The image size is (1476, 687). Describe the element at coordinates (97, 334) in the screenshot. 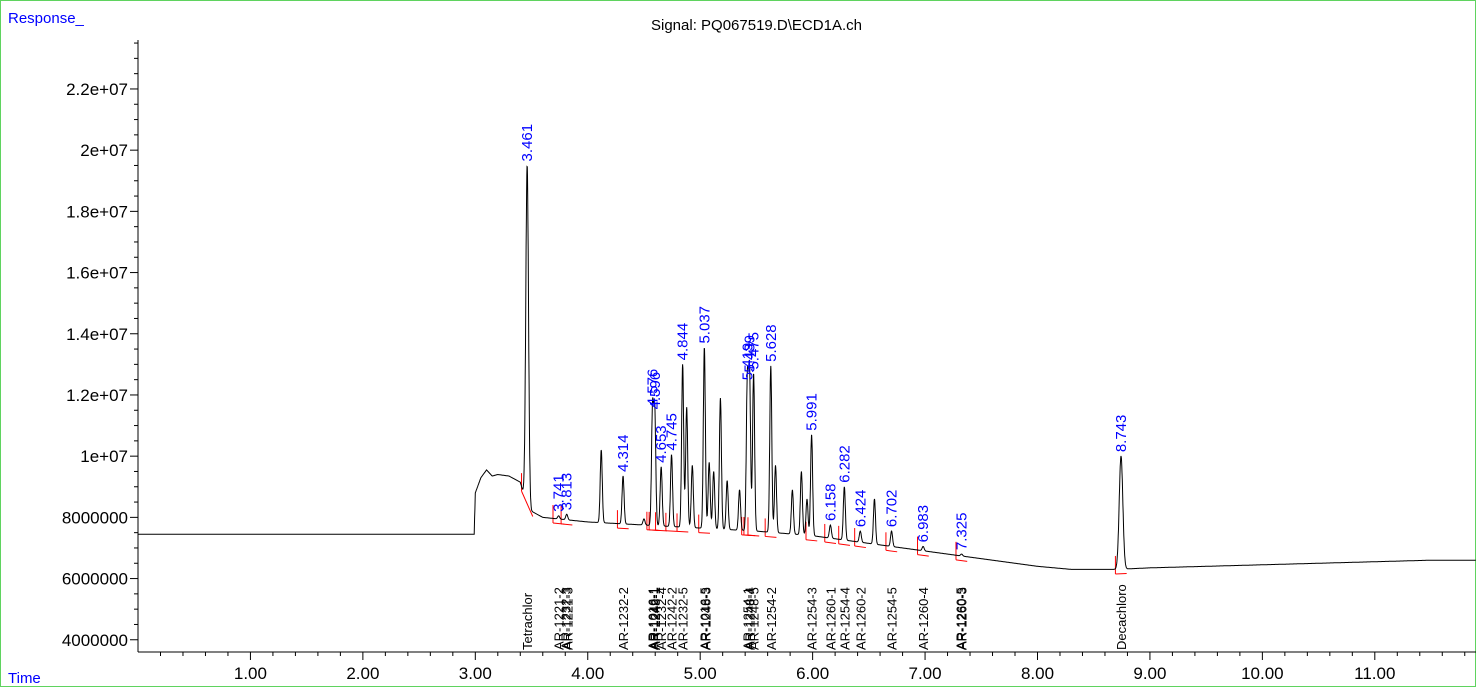

I see `y-tick-label: 1.4e+07` at that location.